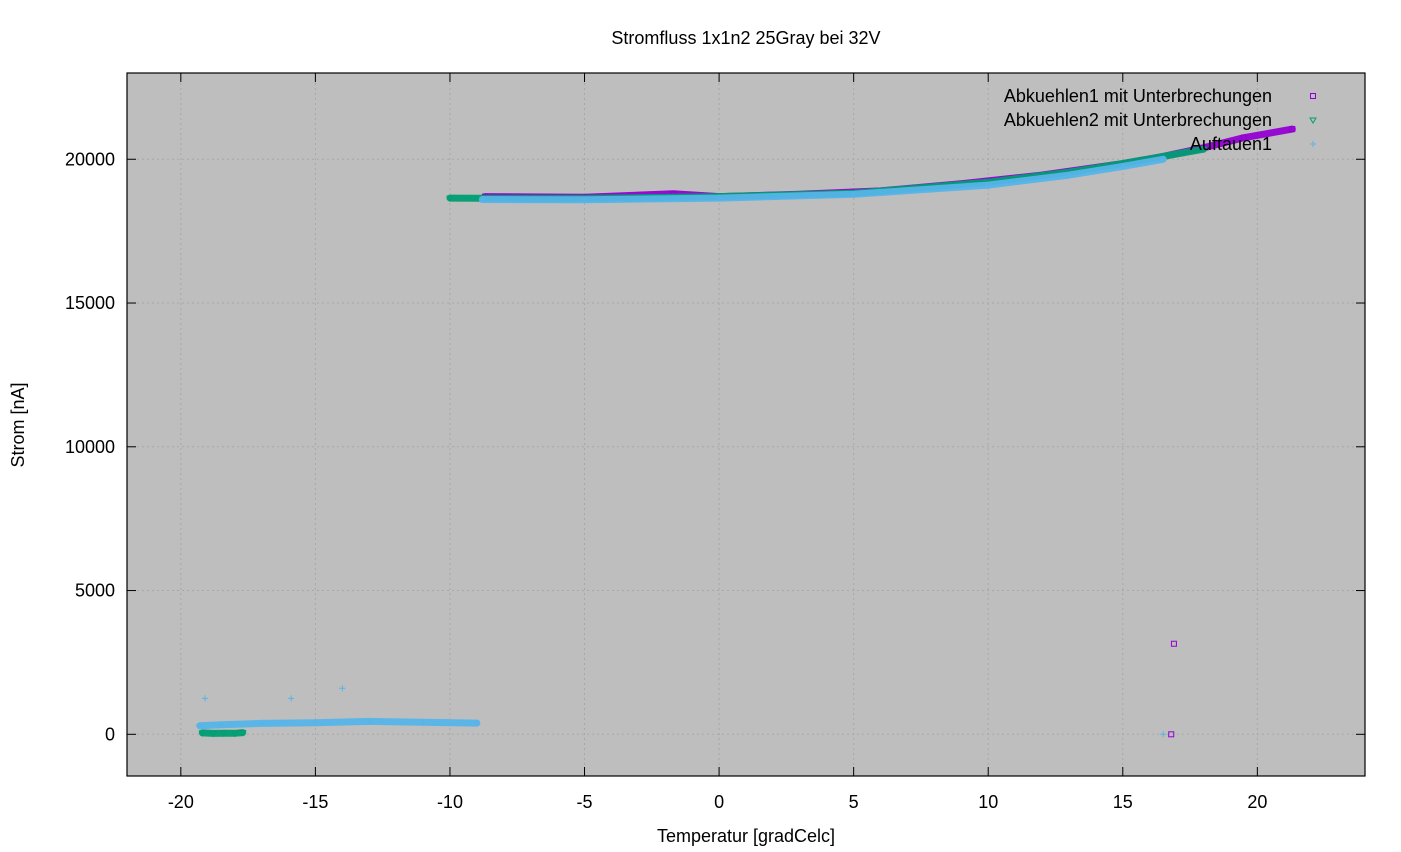 The width and height of the screenshot is (1401, 852). Describe the element at coordinates (90, 447) in the screenshot. I see `y-tick-label: 10000` at that location.